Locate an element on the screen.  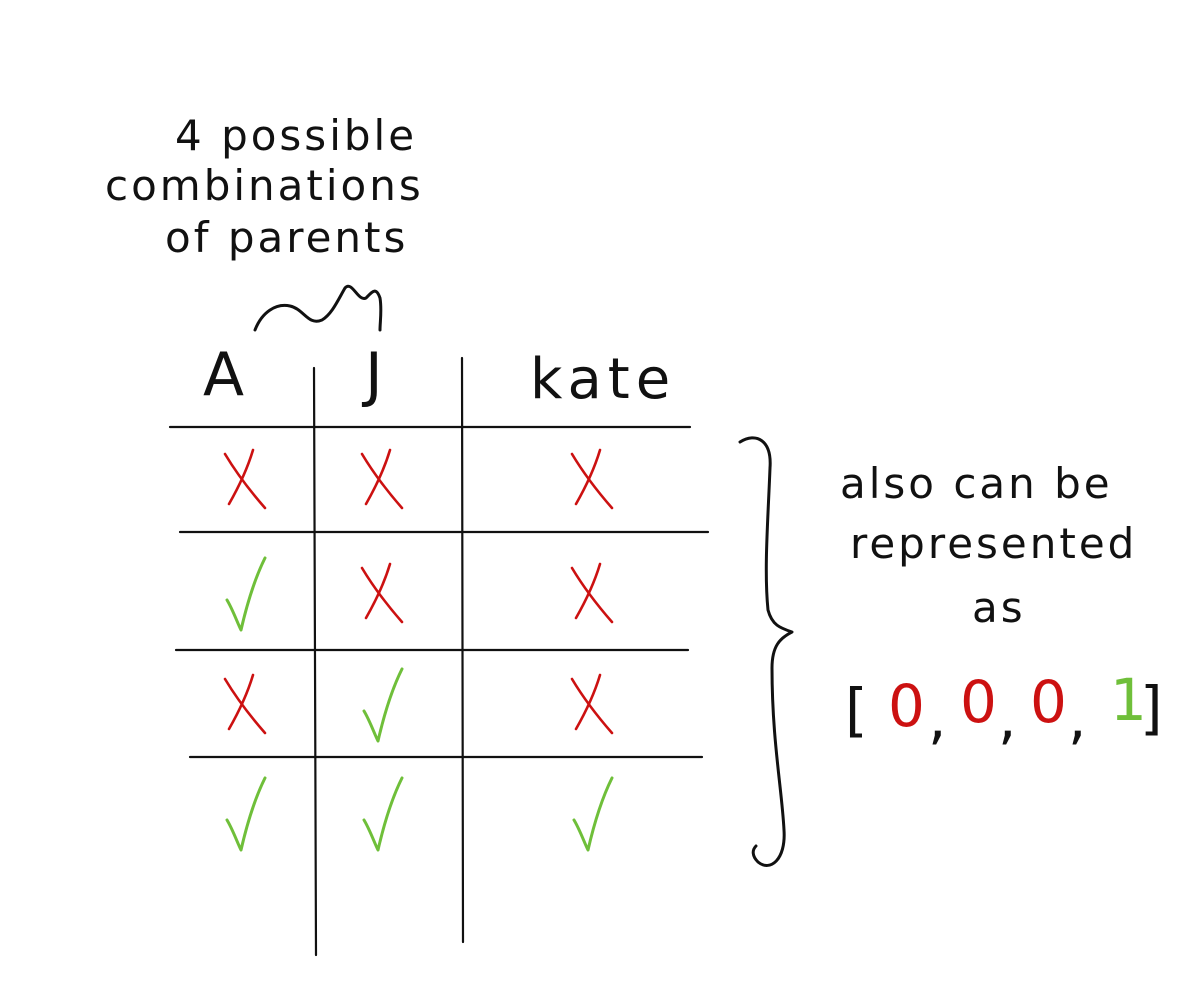
combinations-note-line-3: of parents is located at coordinates (286, 237).